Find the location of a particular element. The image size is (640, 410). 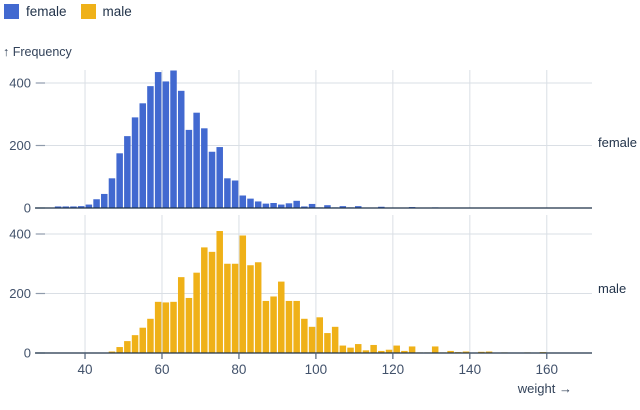

x-axis-title: weight → is located at coordinates (544, 388).